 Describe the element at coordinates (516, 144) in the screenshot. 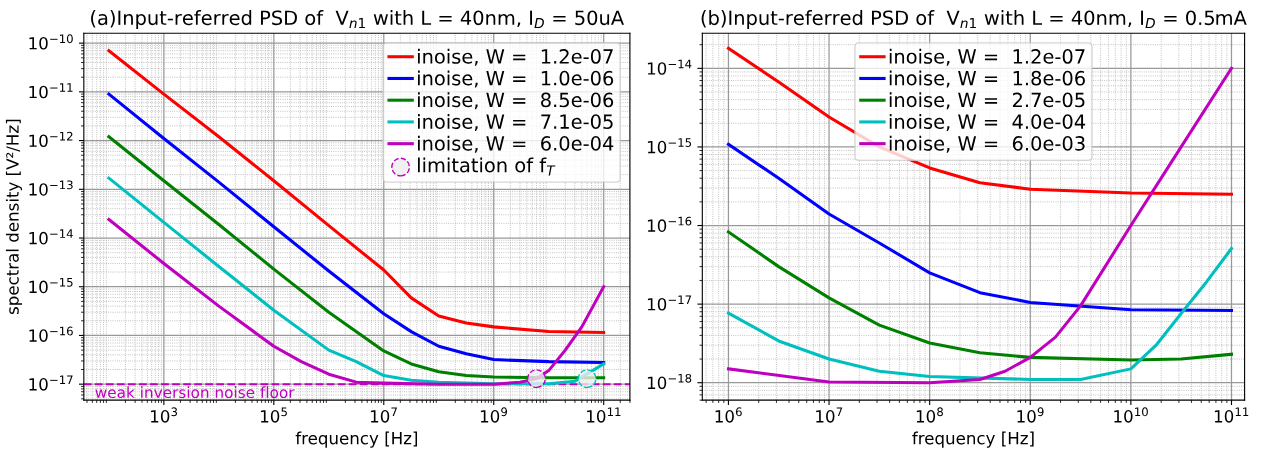

I see `legend-label: inoise, W = 6.0e-04` at that location.